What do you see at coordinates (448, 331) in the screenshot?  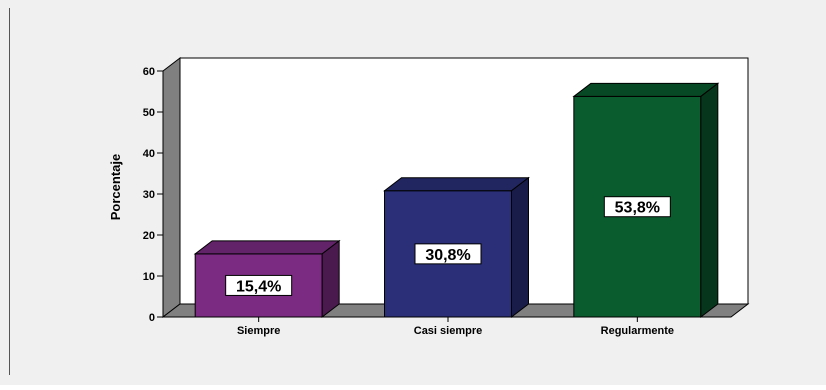 I see `x-tick-label: Casi siempre` at bounding box center [448, 331].